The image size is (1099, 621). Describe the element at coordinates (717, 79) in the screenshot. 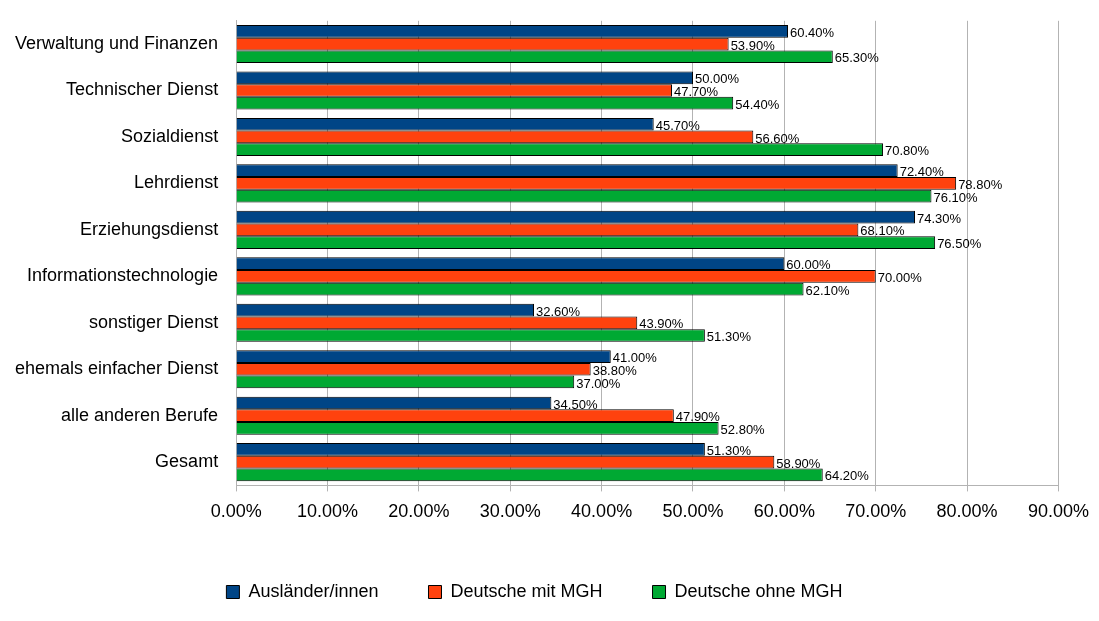

I see `data-label: 50.00%` at that location.